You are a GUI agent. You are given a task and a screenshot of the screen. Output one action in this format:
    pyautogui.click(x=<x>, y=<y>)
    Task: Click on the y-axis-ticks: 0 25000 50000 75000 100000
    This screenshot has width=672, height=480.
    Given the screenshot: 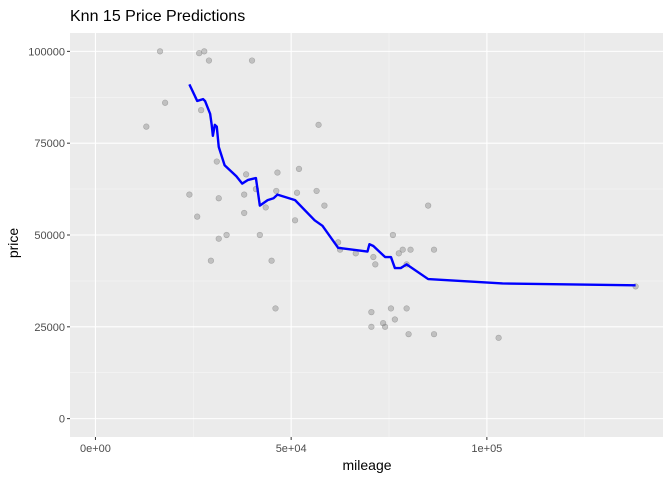 What is the action you would take?
    pyautogui.click(x=49, y=236)
    